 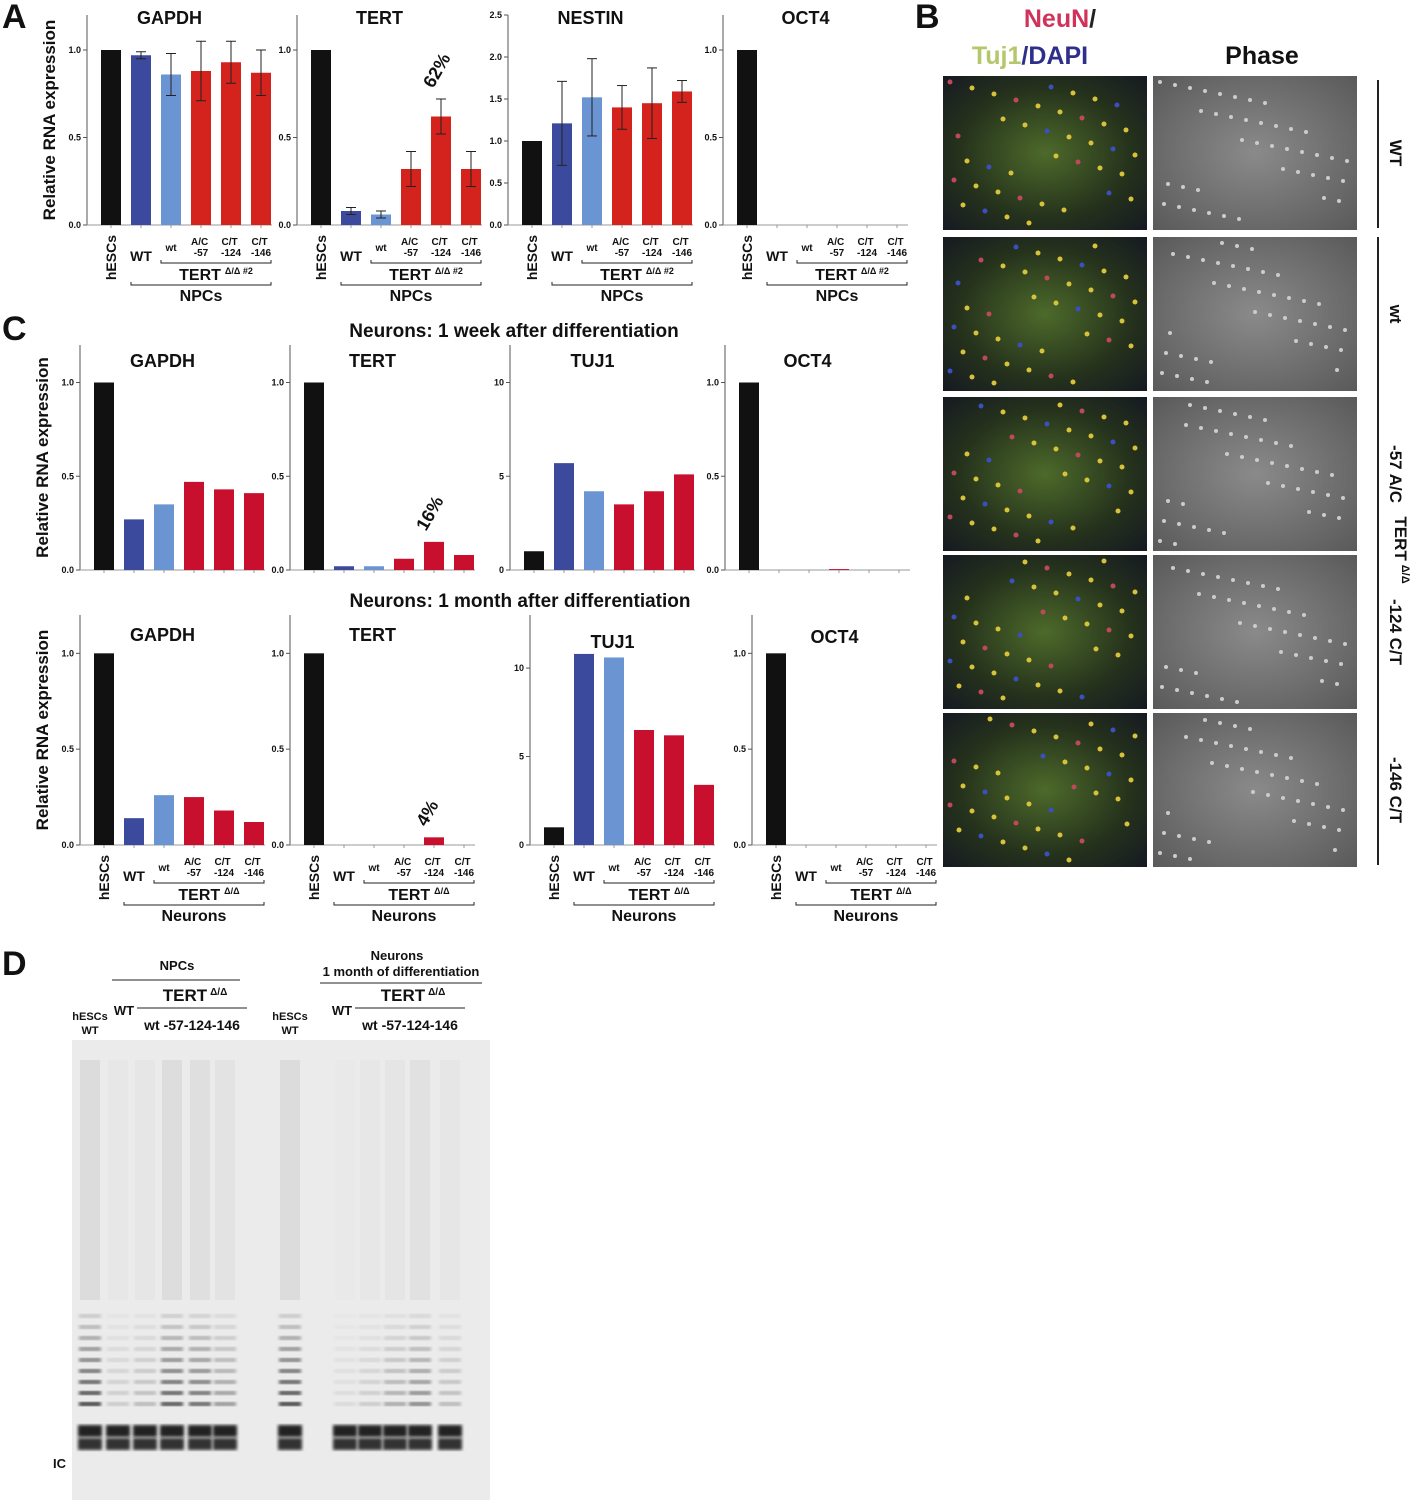 I want to click on y-axis-label: Relative RNA expression, so click(x=49, y=120).